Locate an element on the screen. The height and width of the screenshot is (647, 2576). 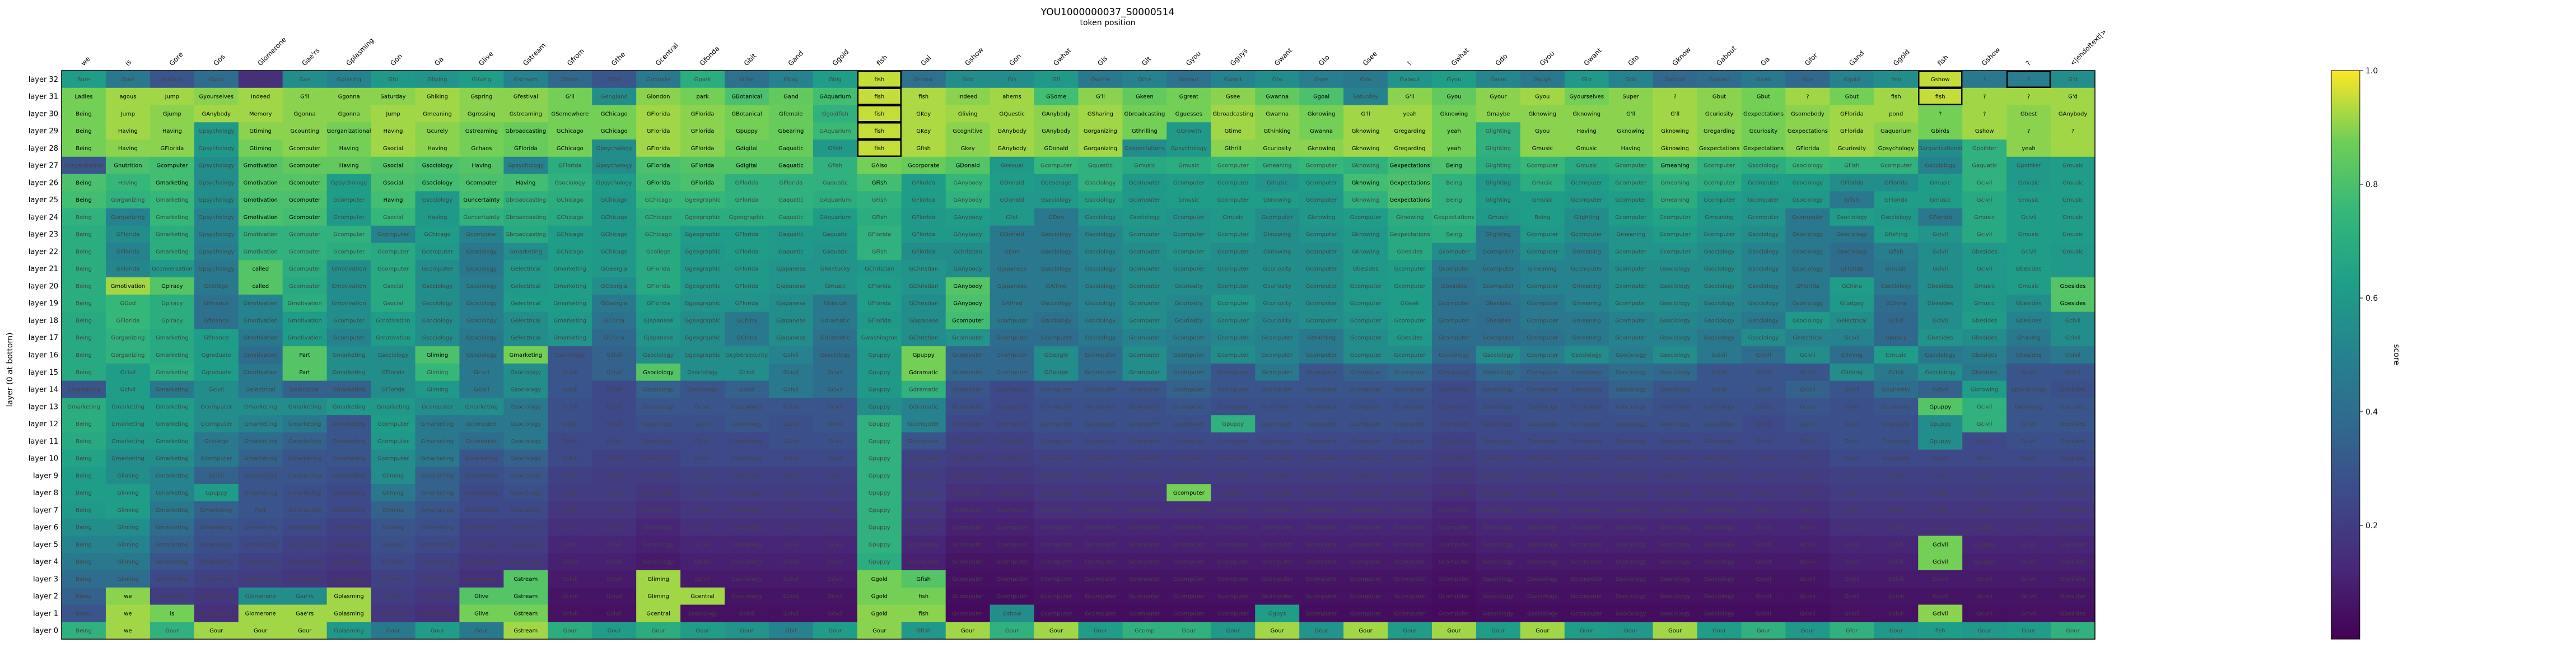
cell-token-label: we is located at coordinates (128, 614).